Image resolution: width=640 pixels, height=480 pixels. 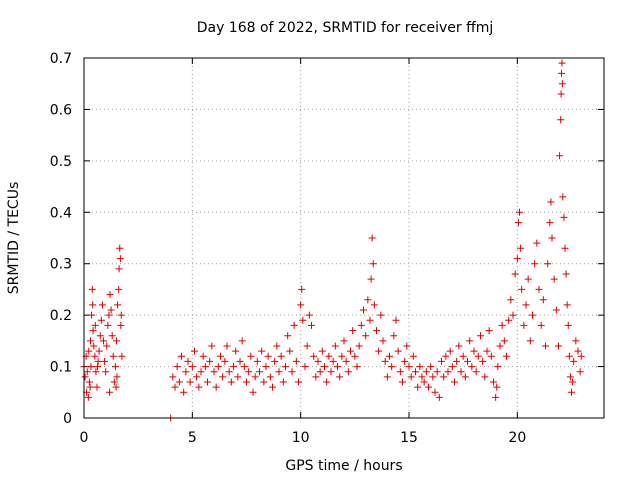 I want to click on y-tick-label: 0.1, so click(x=61, y=368).